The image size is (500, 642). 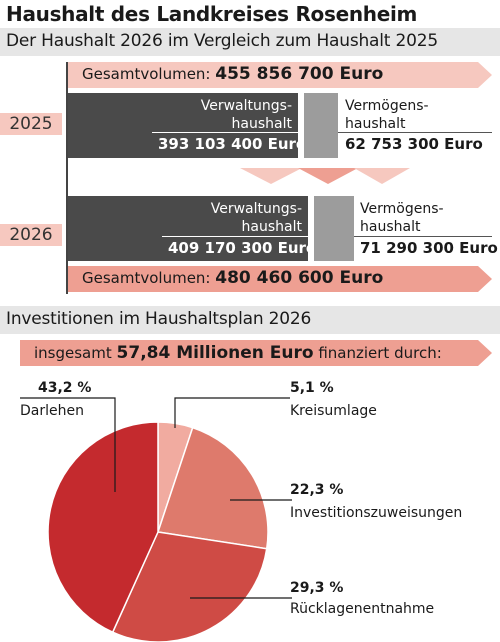 I want to click on total-value-2025: 455 856 700 Euro, so click(x=299, y=74).